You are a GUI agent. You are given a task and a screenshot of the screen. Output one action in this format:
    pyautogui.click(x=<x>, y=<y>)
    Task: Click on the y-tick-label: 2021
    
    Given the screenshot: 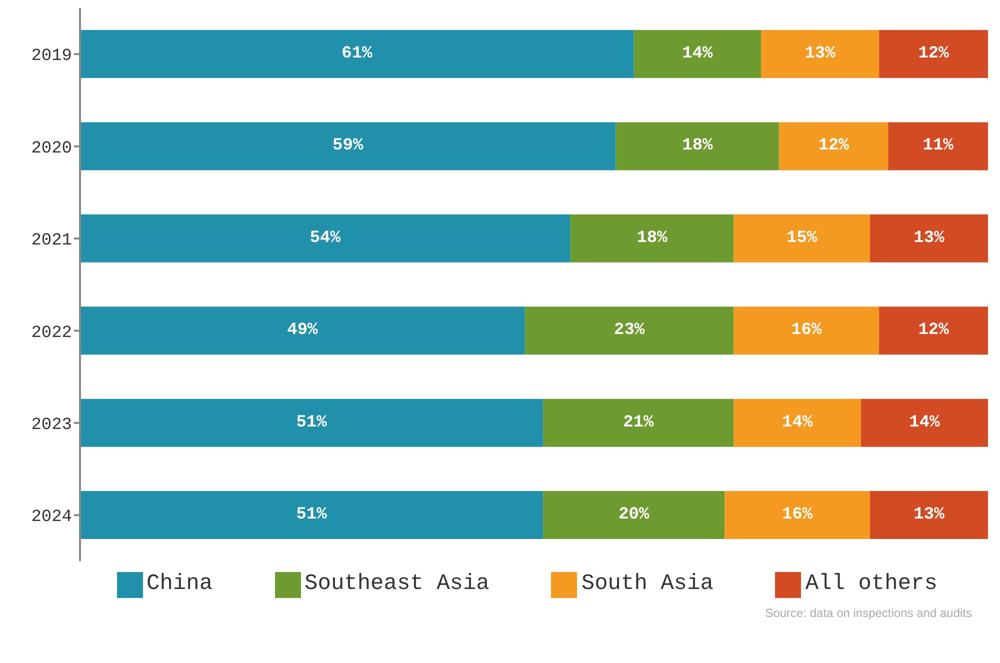 What is the action you would take?
    pyautogui.click(x=51, y=241)
    